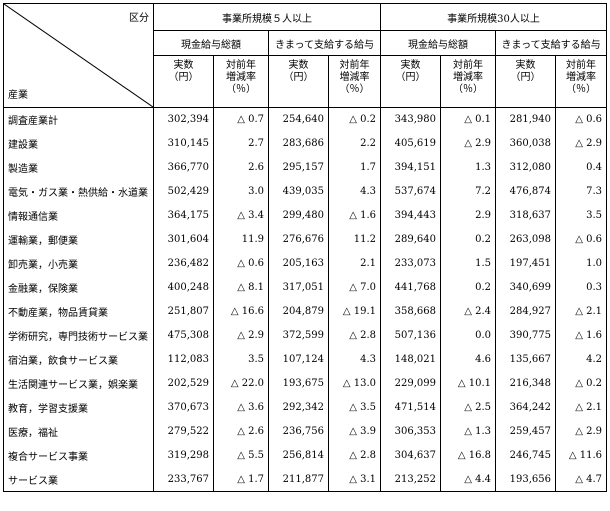  What do you see at coordinates (468, 359) in the screenshot?
I see `rate-value-cell: 4.6` at bounding box center [468, 359].